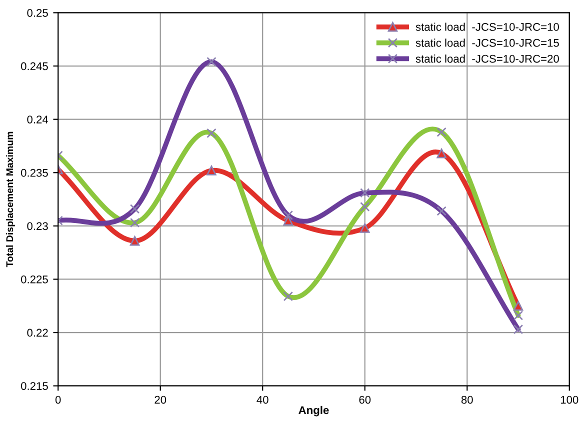 The width and height of the screenshot is (581, 424). Describe the element at coordinates (37, 226) in the screenshot. I see `y-tick-label: 0.23` at that location.